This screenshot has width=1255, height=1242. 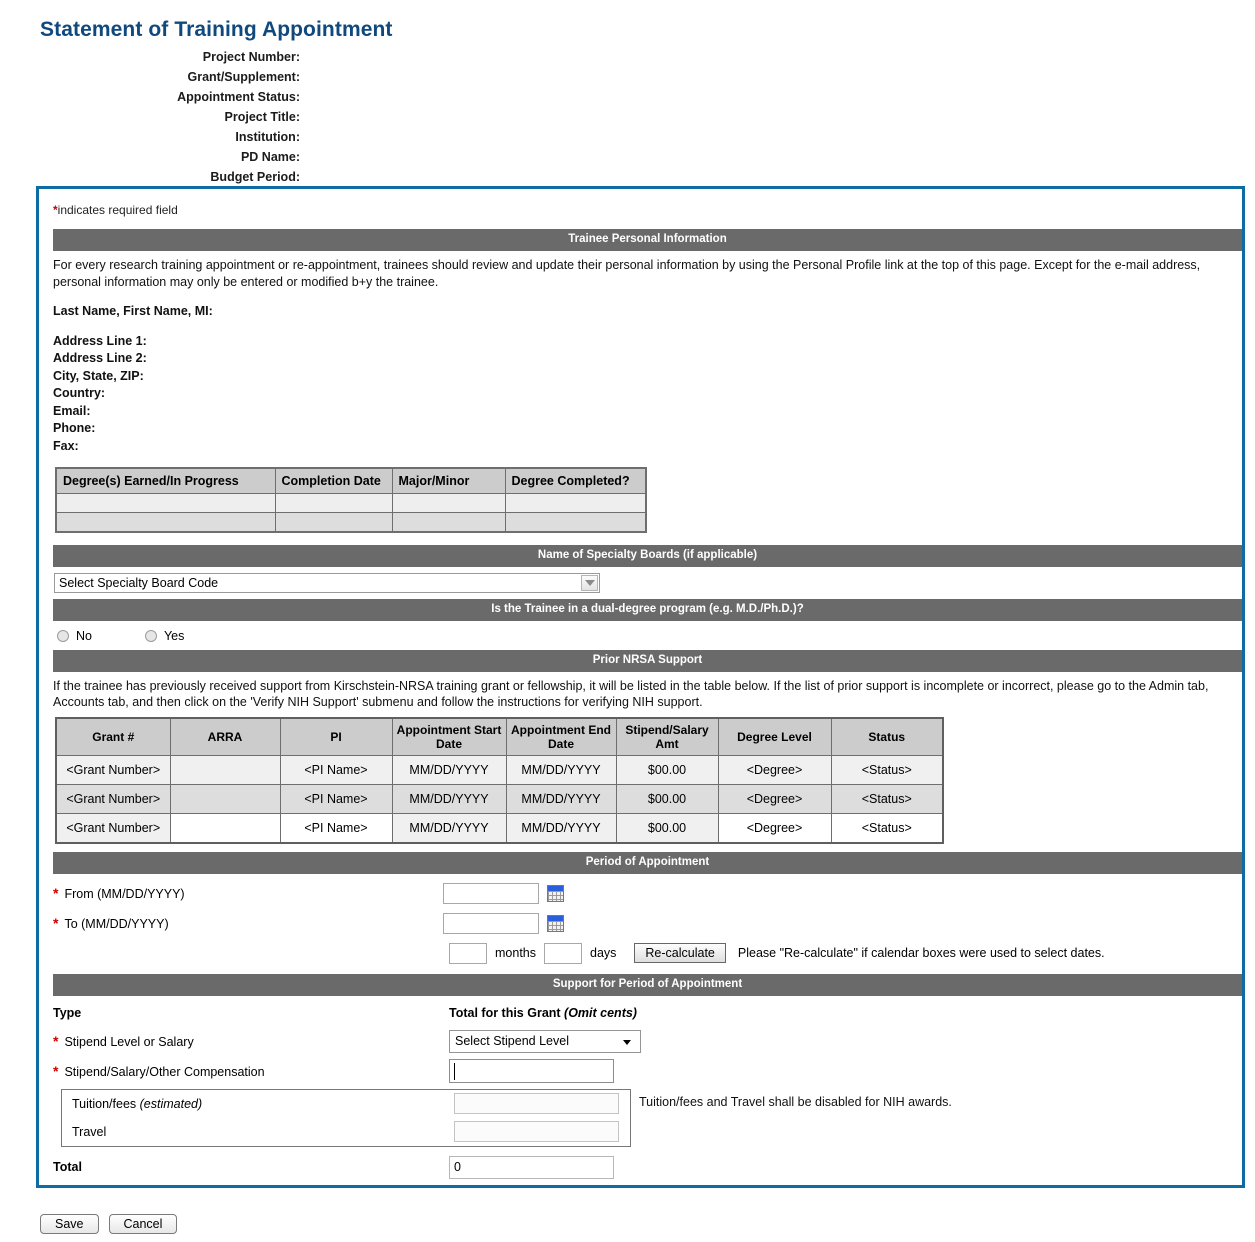 I want to click on nrsa-cell-pi: <PI Name>, so click(x=336, y=798).